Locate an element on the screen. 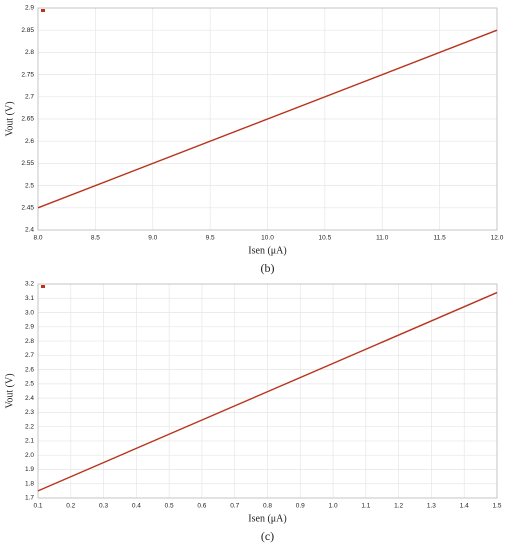 The height and width of the screenshot is (550, 508). y-tick-label: 2.85 is located at coordinates (27, 30).